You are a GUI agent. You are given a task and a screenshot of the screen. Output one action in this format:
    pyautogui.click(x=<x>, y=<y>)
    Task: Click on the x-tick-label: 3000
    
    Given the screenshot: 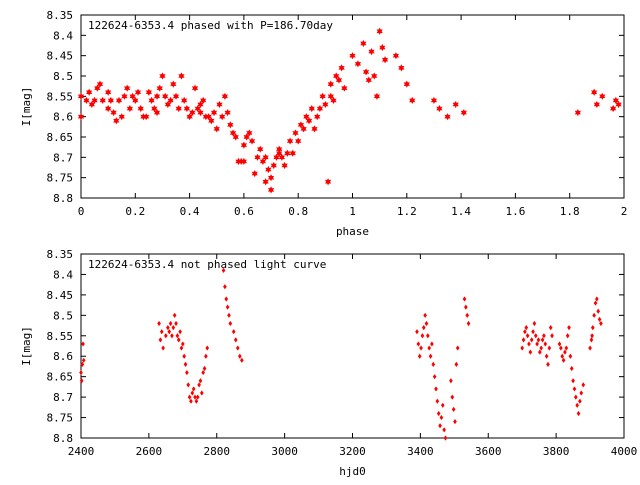 What is the action you would take?
    pyautogui.click(x=284, y=451)
    